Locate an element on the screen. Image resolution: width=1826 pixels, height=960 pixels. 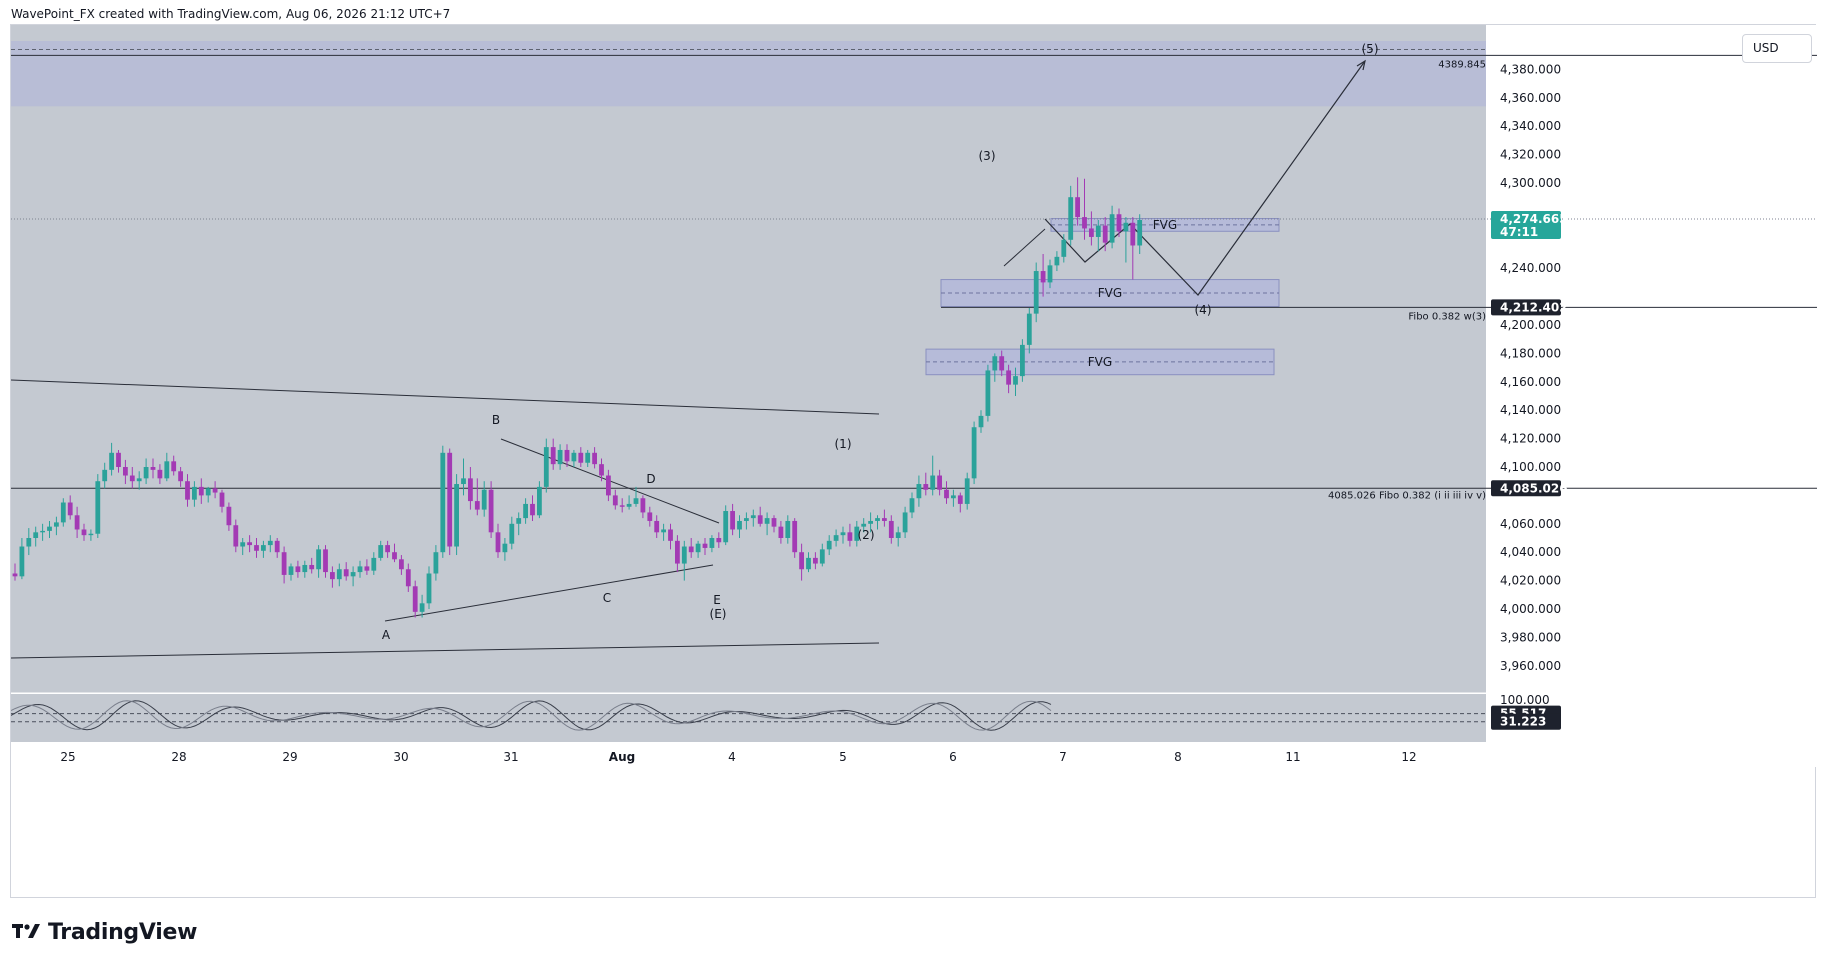
wave-label: (4) is located at coordinates (1203, 310).